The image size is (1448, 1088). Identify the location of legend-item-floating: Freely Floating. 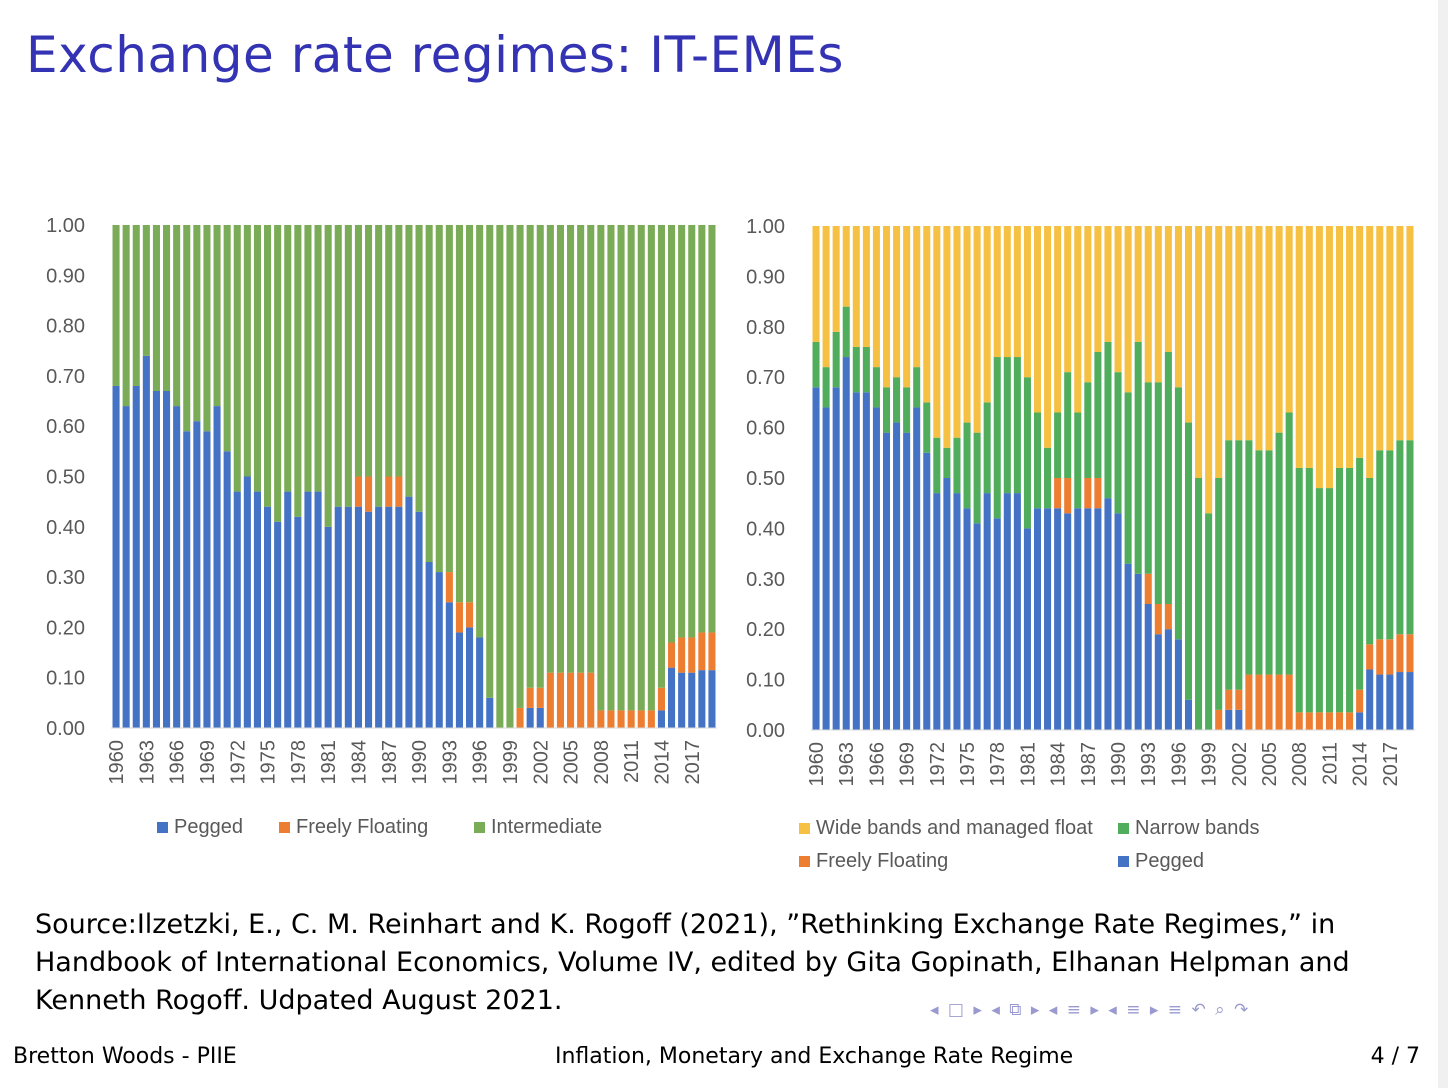
(353, 827).